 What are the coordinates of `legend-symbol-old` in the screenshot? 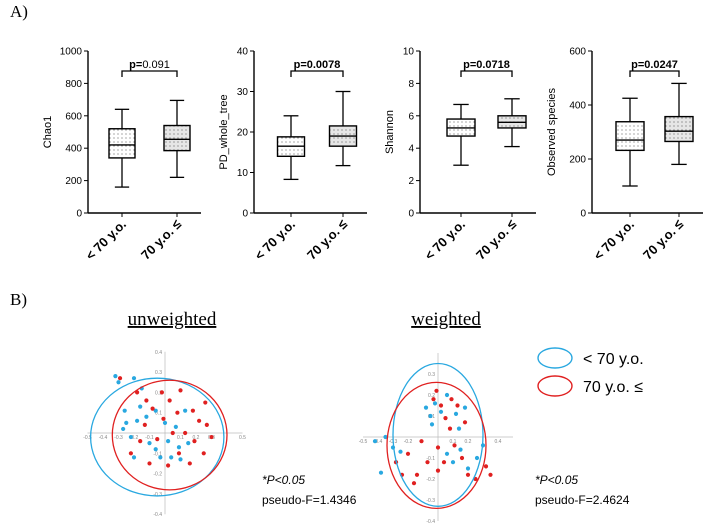 It's located at (555, 386).